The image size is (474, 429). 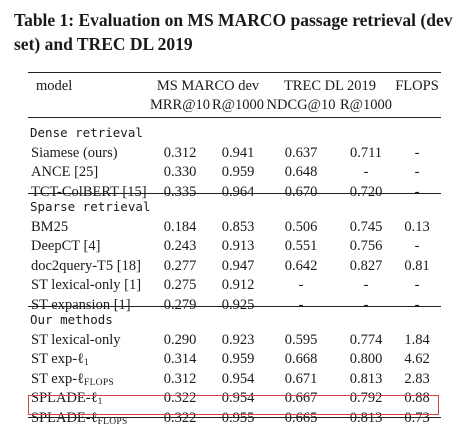 I want to click on model-name-cell: TCT-ColBERT [15], so click(x=89, y=192).